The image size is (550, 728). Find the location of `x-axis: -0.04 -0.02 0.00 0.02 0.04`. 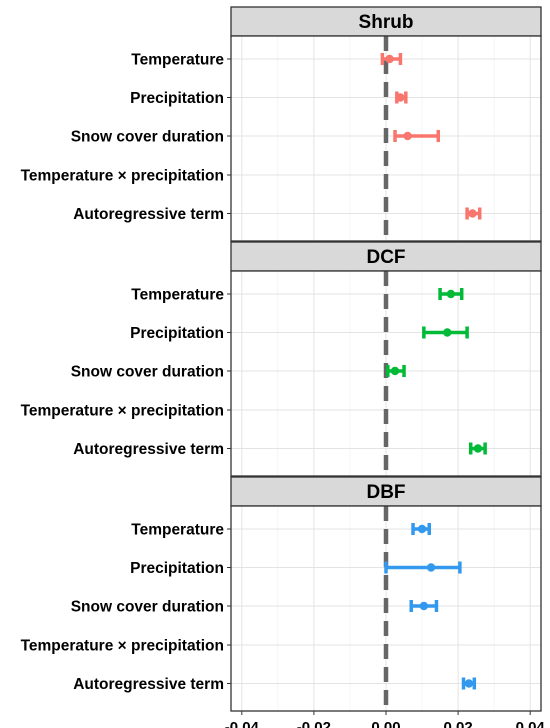

x-axis: -0.04 -0.02 0.00 0.02 0.04 is located at coordinates (385, 719).